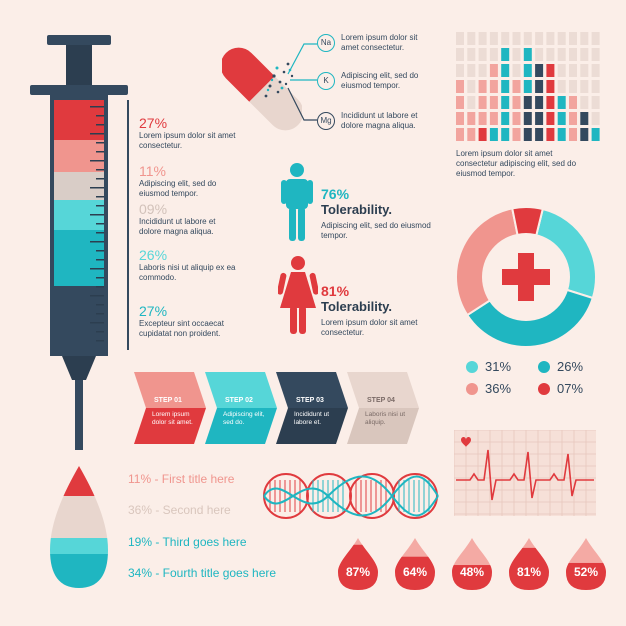 This screenshot has height=626, width=626. Describe the element at coordinates (526, 277) in the screenshot. I see `medical-cross-icon` at that location.